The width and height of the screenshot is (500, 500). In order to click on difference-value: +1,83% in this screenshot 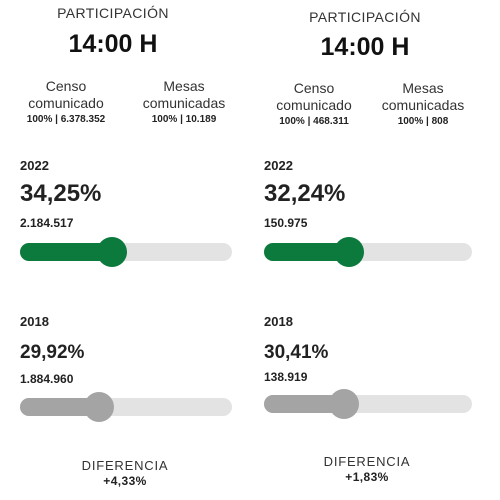, I will do `click(367, 477)`.